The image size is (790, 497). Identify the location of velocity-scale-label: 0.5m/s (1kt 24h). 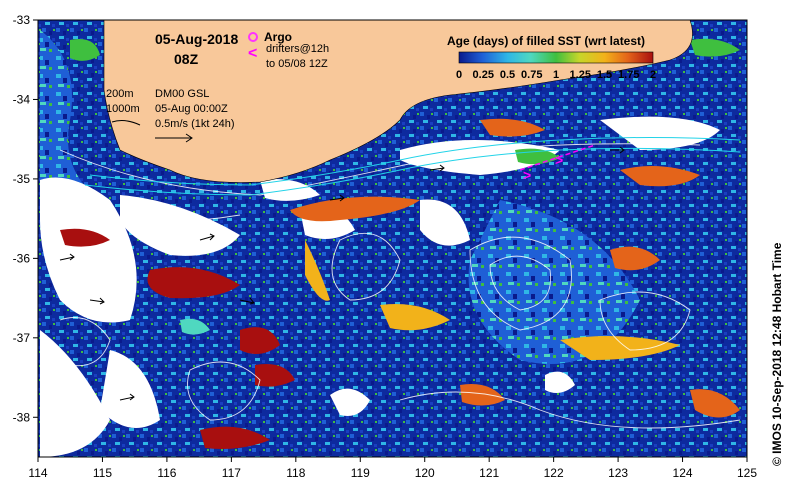
(194, 124).